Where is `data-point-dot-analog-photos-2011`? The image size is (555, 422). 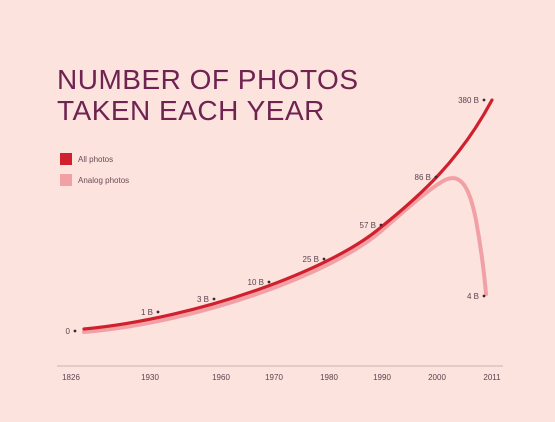
data-point-dot-analog-photos-2011 is located at coordinates (484, 296).